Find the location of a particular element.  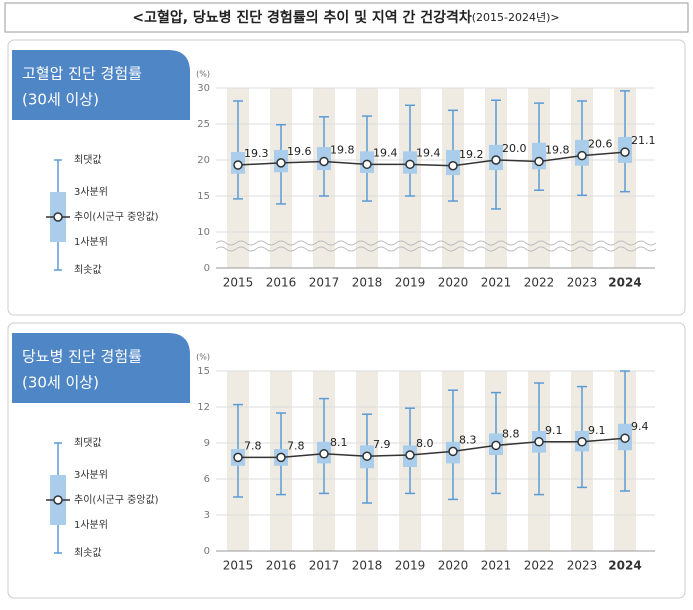

panel-title: 당뇨병 진단 경험률 is located at coordinates (82, 357).